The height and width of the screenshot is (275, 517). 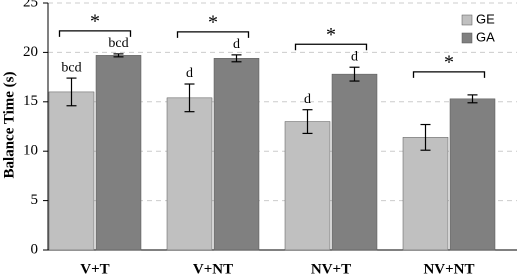 What do you see at coordinates (30, 151) in the screenshot?
I see `y-tick-label: 10` at bounding box center [30, 151].